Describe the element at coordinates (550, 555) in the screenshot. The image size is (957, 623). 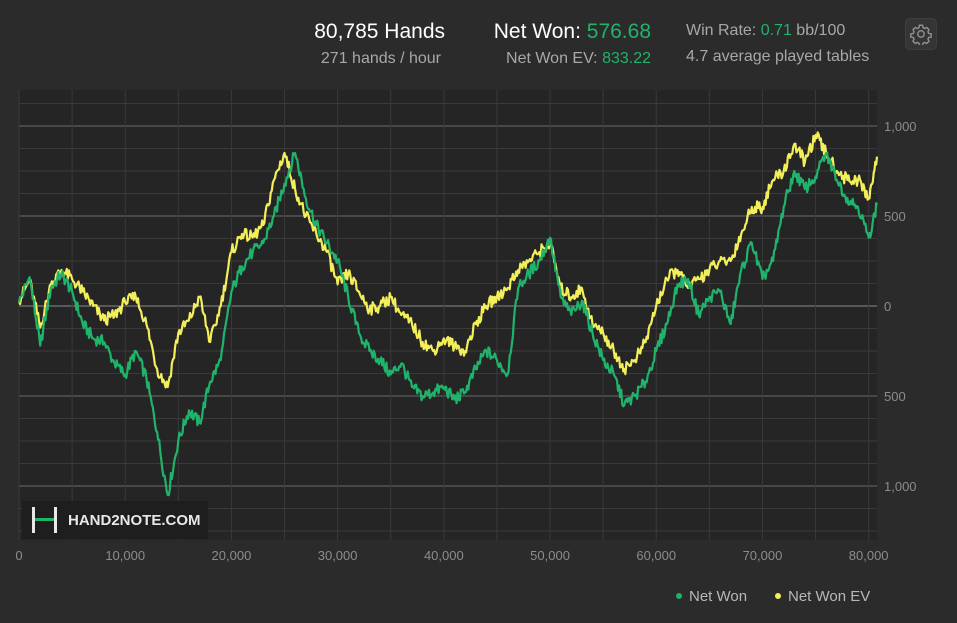
I see `x-tick-label: 50,000` at that location.